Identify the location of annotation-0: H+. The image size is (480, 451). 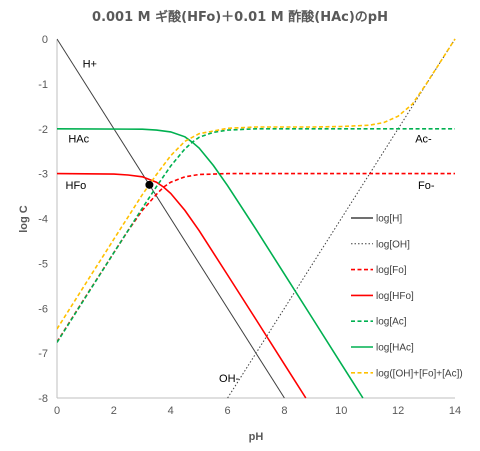
(90, 65).